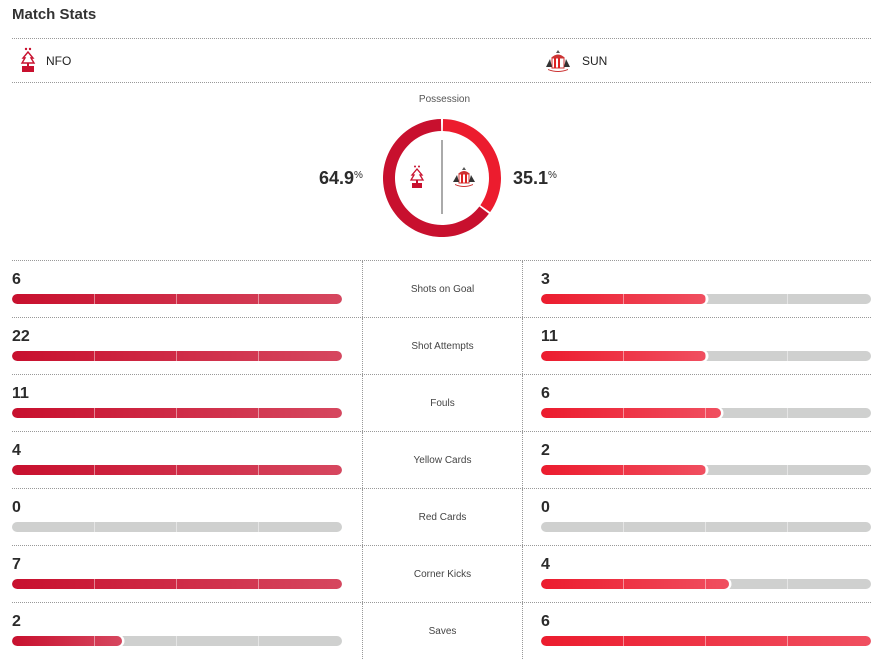 Image resolution: width=889 pixels, height=659 pixels. What do you see at coordinates (16, 507) in the screenshot?
I see `home-stat-value: 0` at bounding box center [16, 507].